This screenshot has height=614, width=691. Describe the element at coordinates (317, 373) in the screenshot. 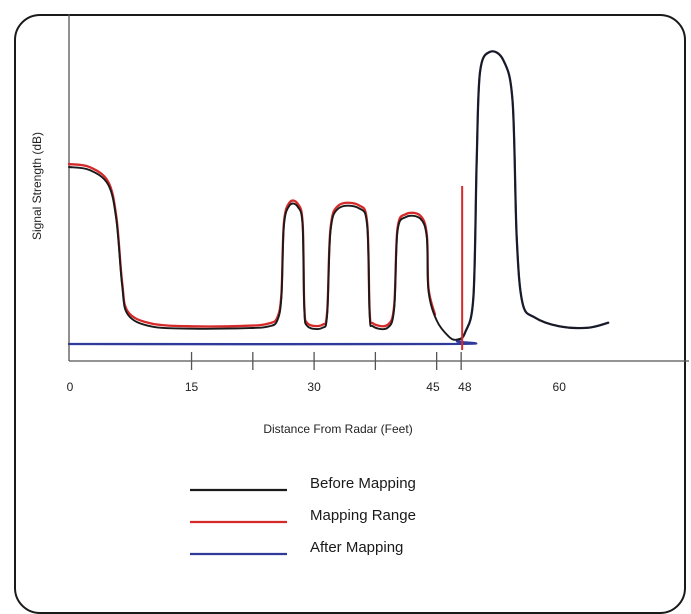

I see `x-ticks: 0 15 30 45 48 60` at that location.